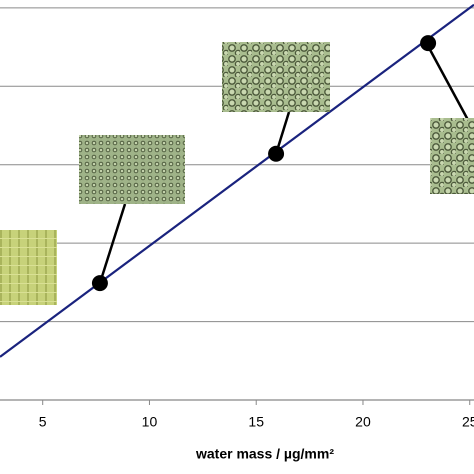 This screenshot has height=474, width=474. Describe the element at coordinates (264, 454) in the screenshot. I see `x-axis-label: water mass / µg/mm²` at that location.